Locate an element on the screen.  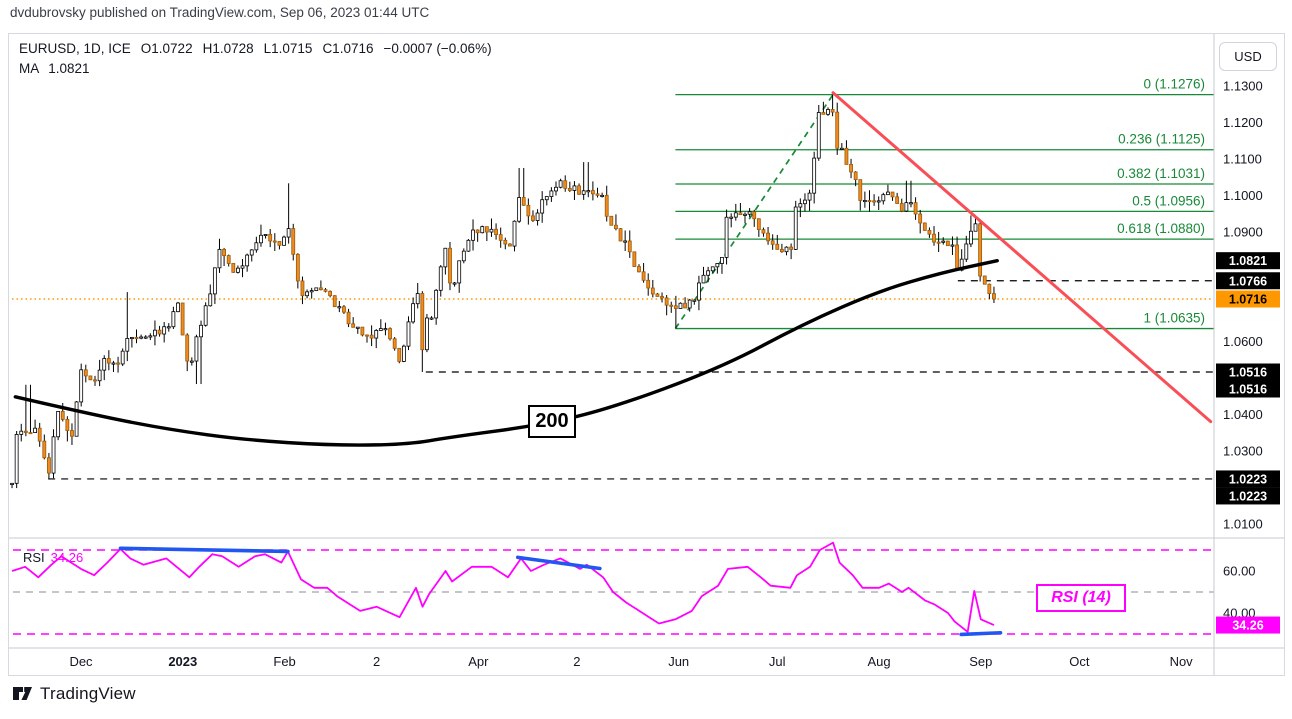
svg-text: 1.1300 is located at coordinates (1243, 85).